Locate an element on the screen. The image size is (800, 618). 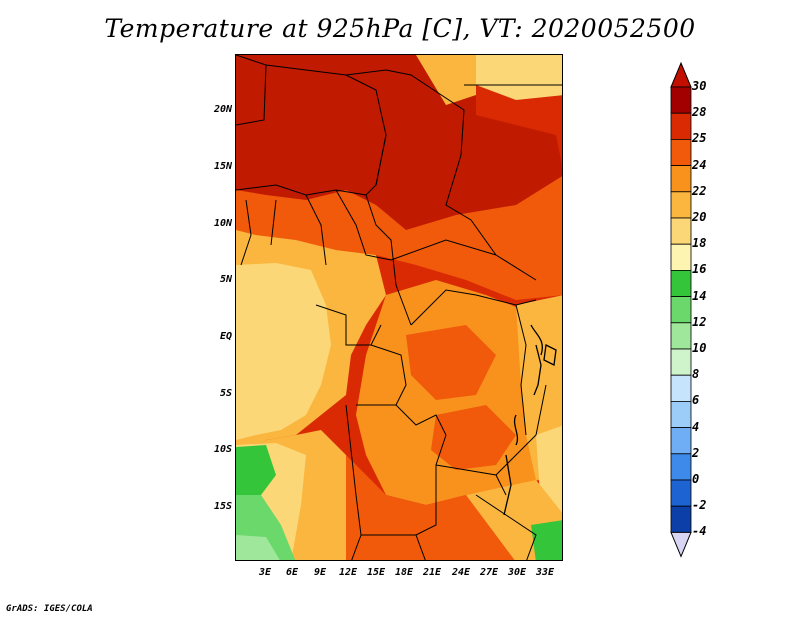
colorbar-tick-label: 10 is located at coordinates (699, 348).